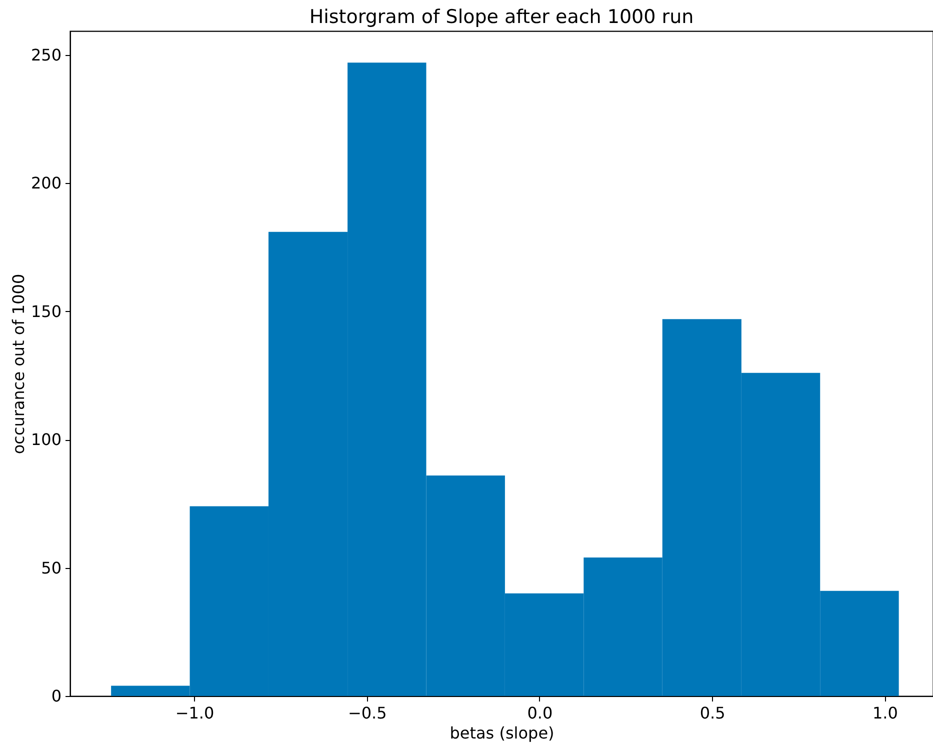 The height and width of the screenshot is (751, 933). I want to click on y-tick-label: 200, so click(46, 183).